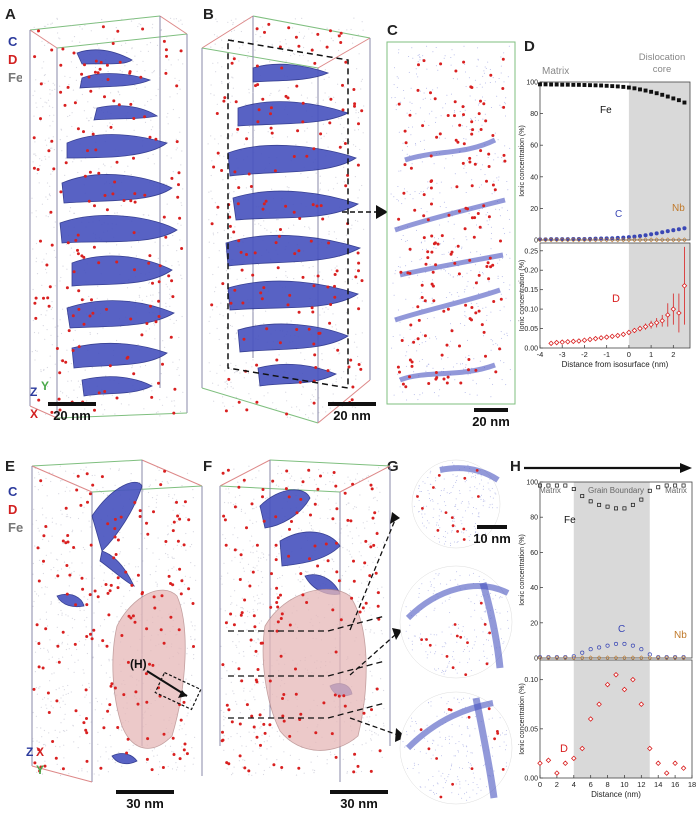 The image size is (700, 818). I want to click on panel-g-carbon-cloud, so click(455, 631).